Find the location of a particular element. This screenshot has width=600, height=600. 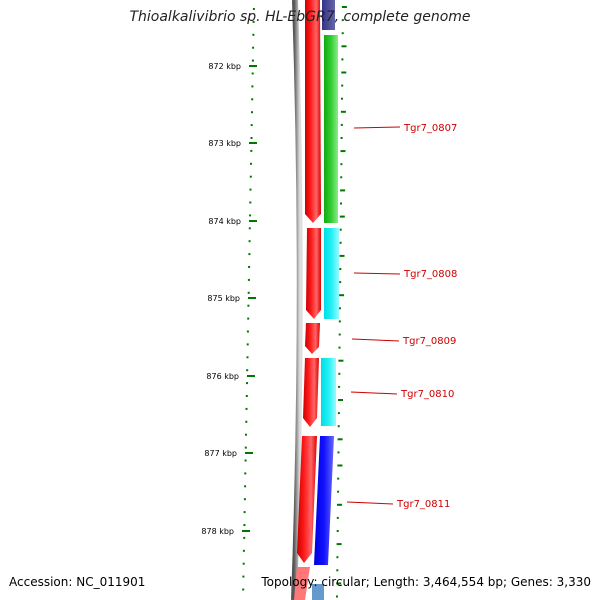

tick-878: 878 kbp is located at coordinates (225, 531).